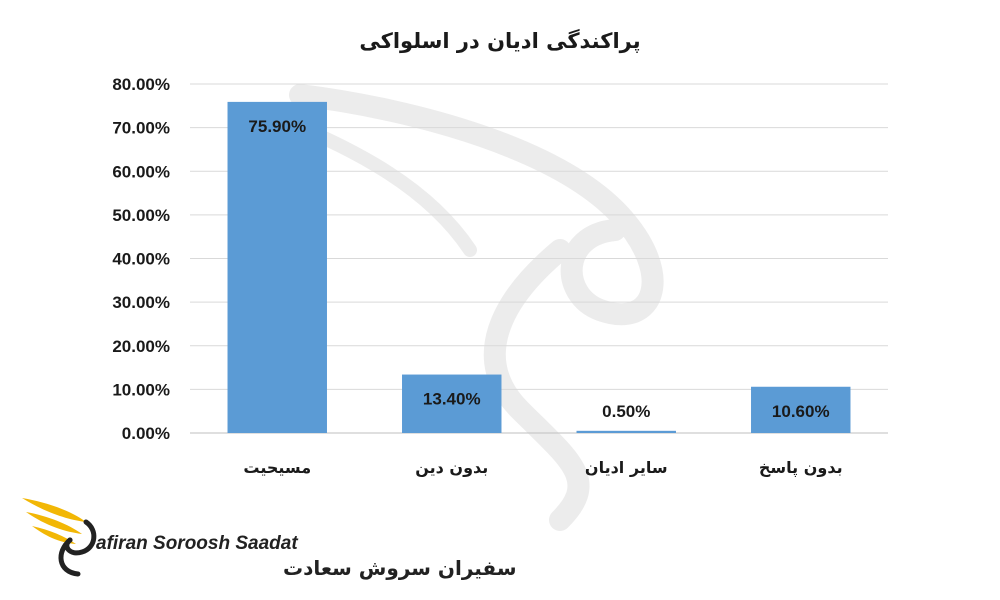 The width and height of the screenshot is (1000, 600). I want to click on category-label: بدون پاسخ, so click(801, 468).